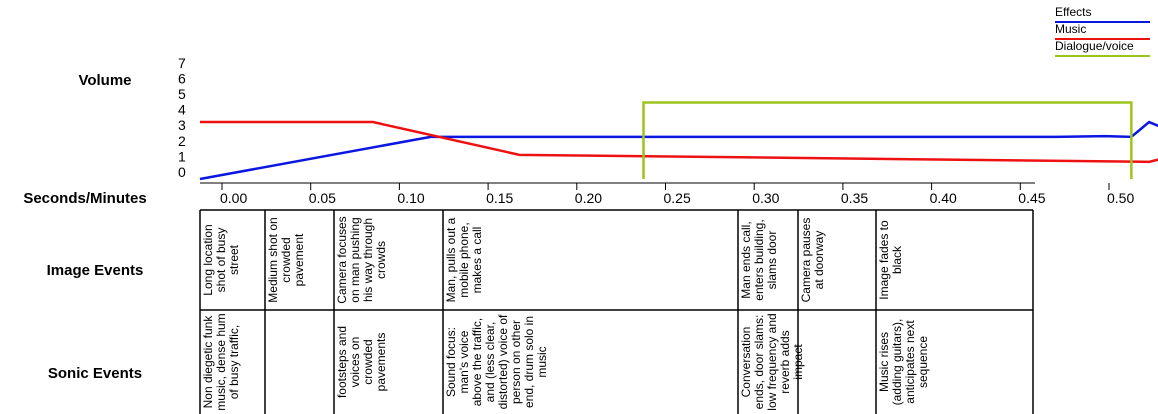 The width and height of the screenshot is (1158, 414). I want to click on y-tick-label: 1, so click(182, 156).